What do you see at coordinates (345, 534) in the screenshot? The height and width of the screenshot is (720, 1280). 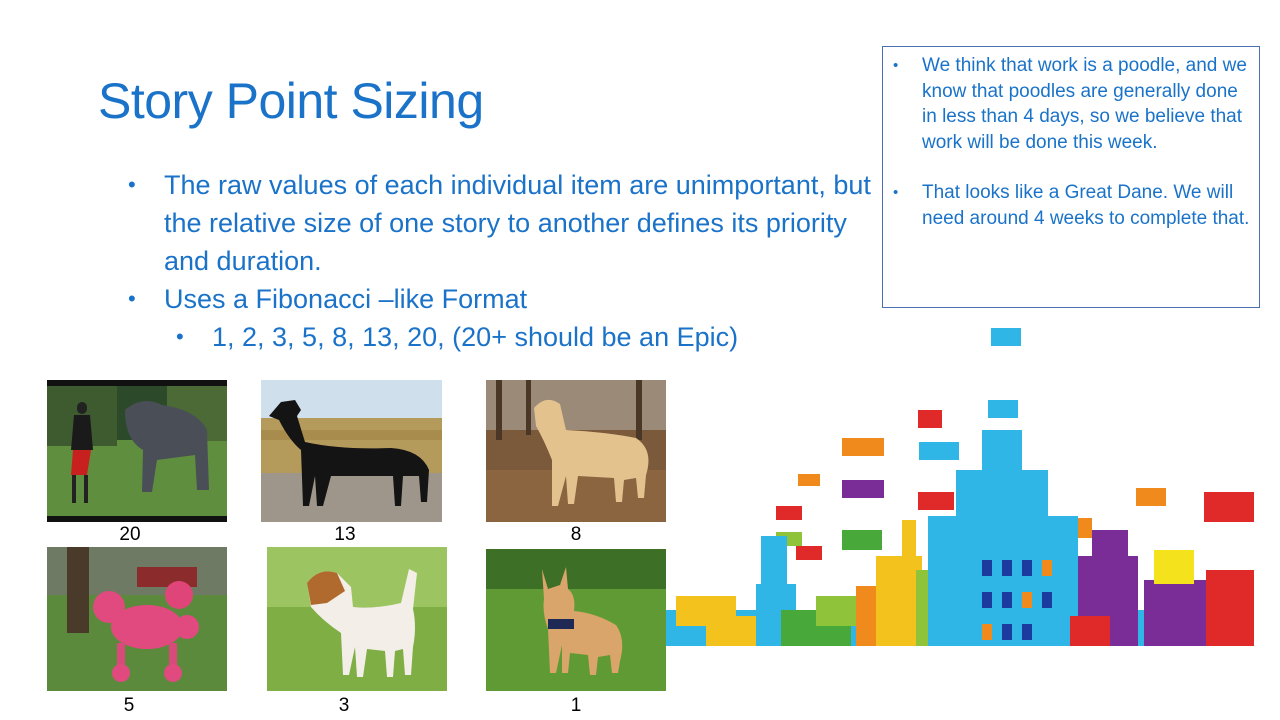 I see `size-label-13: 13` at bounding box center [345, 534].